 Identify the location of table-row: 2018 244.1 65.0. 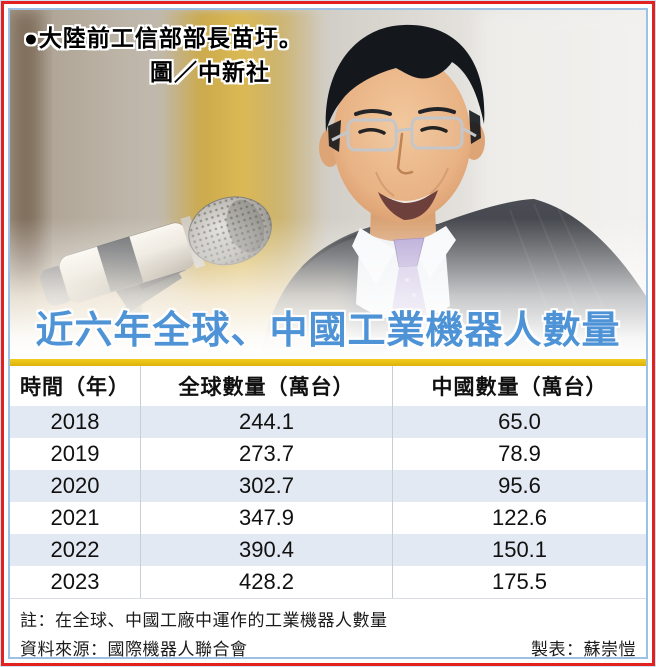
(328, 422).